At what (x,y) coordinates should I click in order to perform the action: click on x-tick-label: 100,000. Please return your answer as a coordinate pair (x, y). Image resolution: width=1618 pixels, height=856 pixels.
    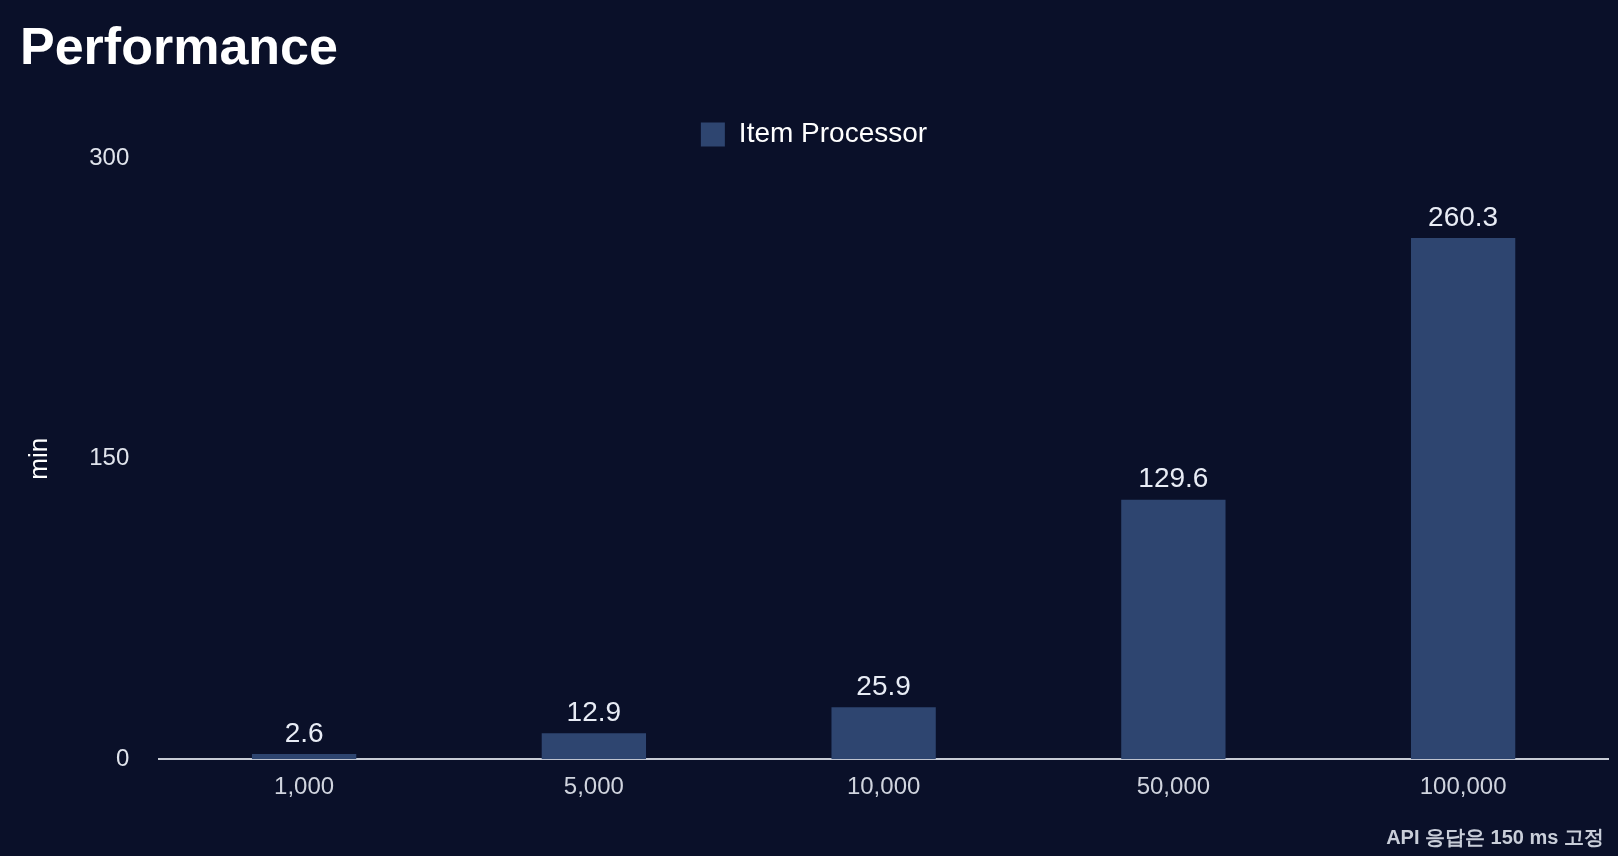
    Looking at the image, I should click on (1463, 786).